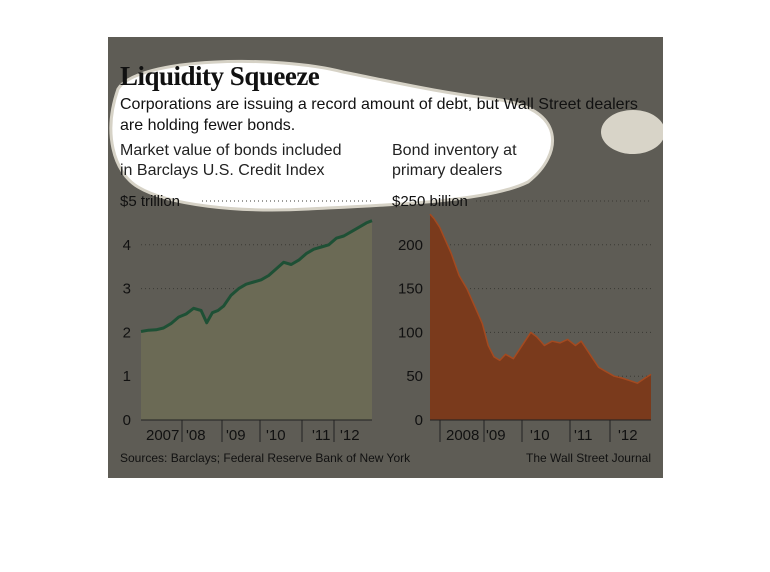  I want to click on right-chart-caption: Bond inventory at primary dealers, so click(454, 161).